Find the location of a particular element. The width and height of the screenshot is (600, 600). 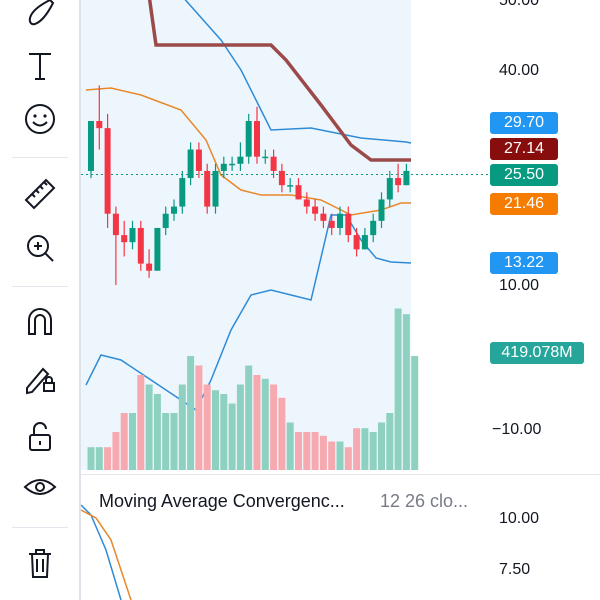

ruler-icon is located at coordinates (40, 194).